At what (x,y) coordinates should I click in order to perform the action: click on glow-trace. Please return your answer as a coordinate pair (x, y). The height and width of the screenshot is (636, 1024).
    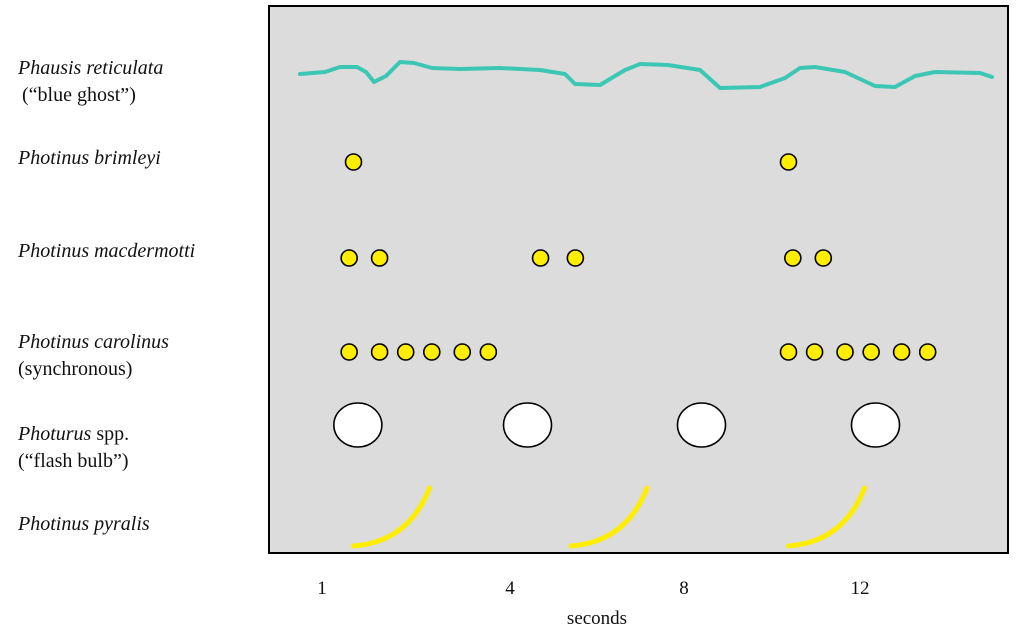
    Looking at the image, I should click on (646, 75).